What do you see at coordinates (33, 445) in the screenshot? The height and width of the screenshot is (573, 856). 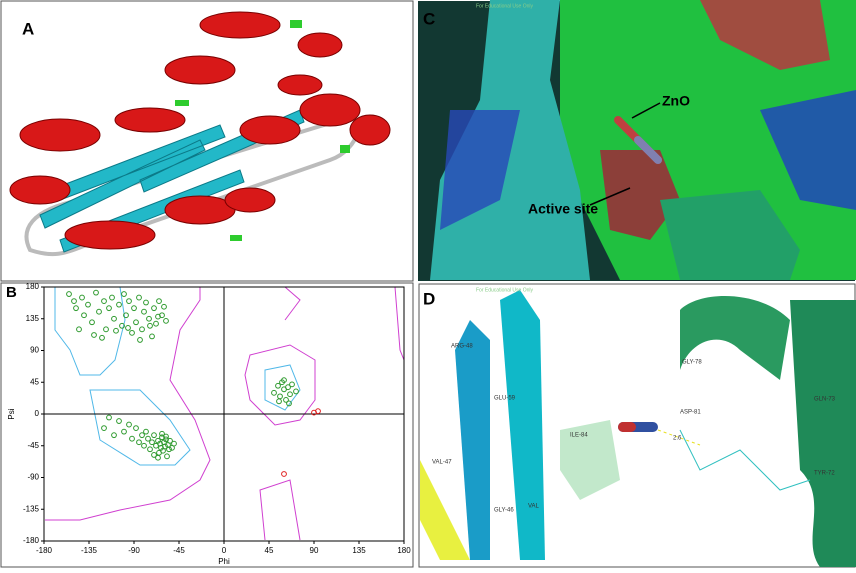 I see `y-tick-label: -45` at bounding box center [33, 445].